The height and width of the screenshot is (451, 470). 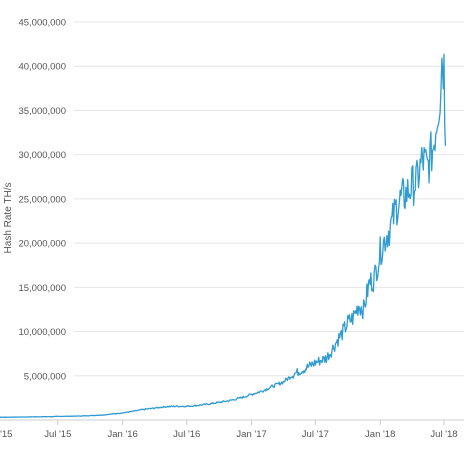 What do you see at coordinates (380, 434) in the screenshot?
I see `x-tick-label: Jan '18` at bounding box center [380, 434].